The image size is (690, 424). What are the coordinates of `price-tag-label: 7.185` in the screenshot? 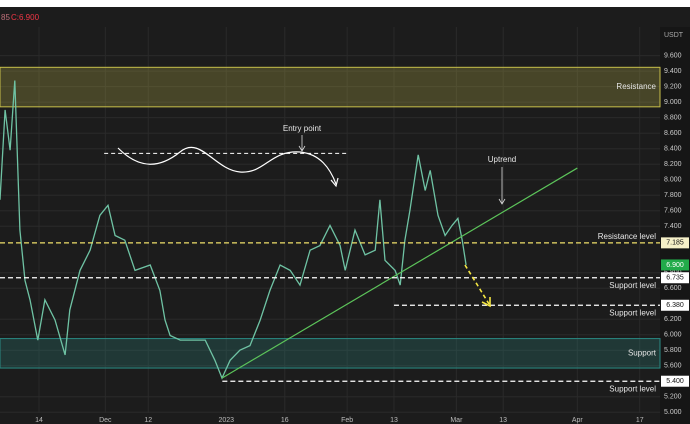 It's located at (675, 243).